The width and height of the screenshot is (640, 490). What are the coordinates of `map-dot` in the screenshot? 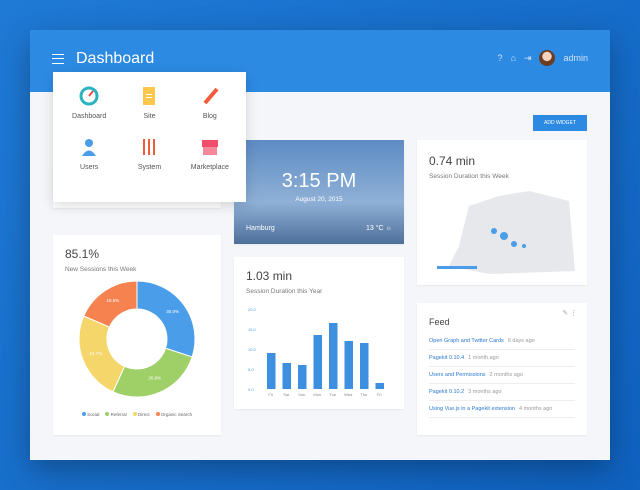 It's located at (504, 236).